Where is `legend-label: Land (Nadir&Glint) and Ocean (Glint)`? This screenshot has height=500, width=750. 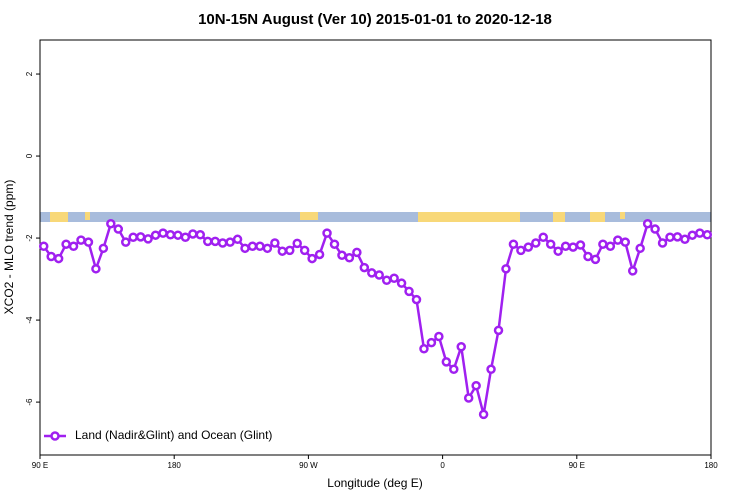 legend-label: Land (Nadir&Glint) and Ocean (Glint) is located at coordinates (173, 435).